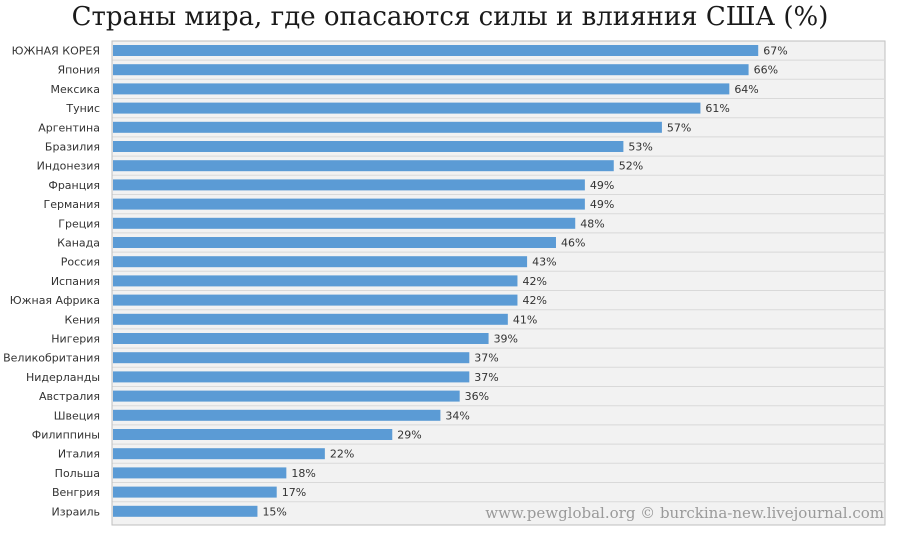 The image size is (900, 540). I want to click on data-label: 66%, so click(766, 70).